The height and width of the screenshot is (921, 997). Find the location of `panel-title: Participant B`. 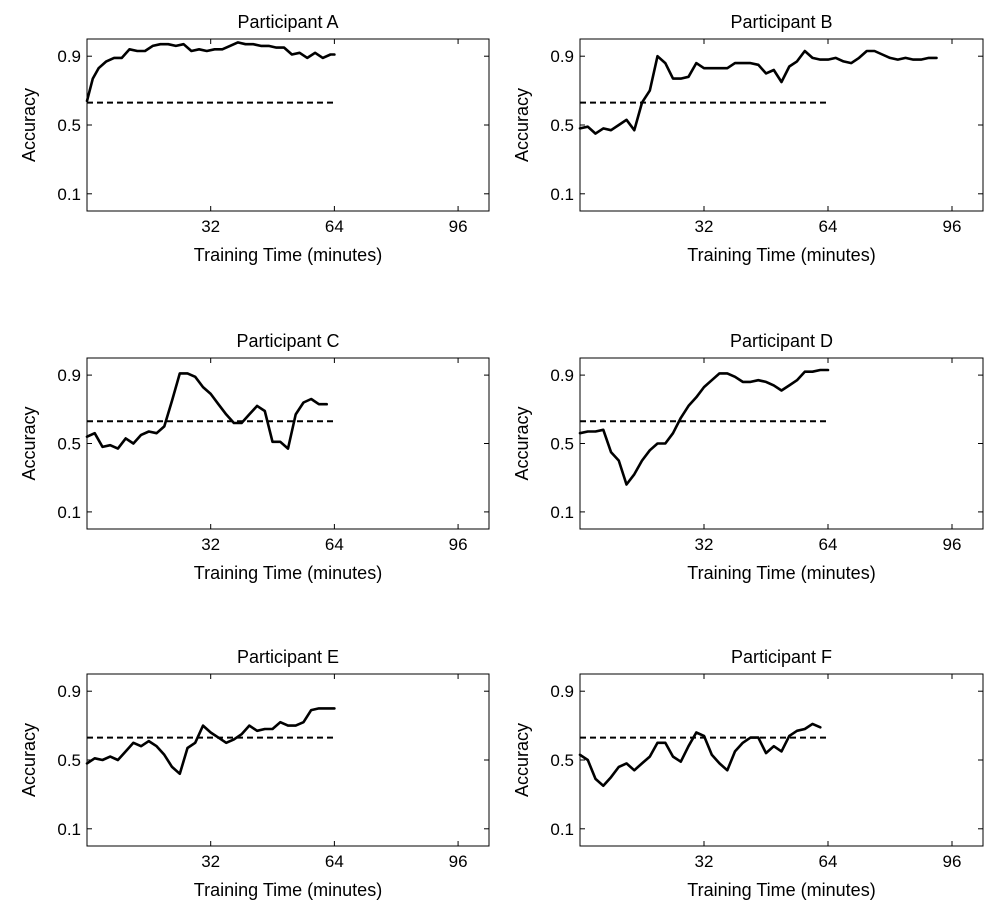

panel-title: Participant B is located at coordinates (781, 22).